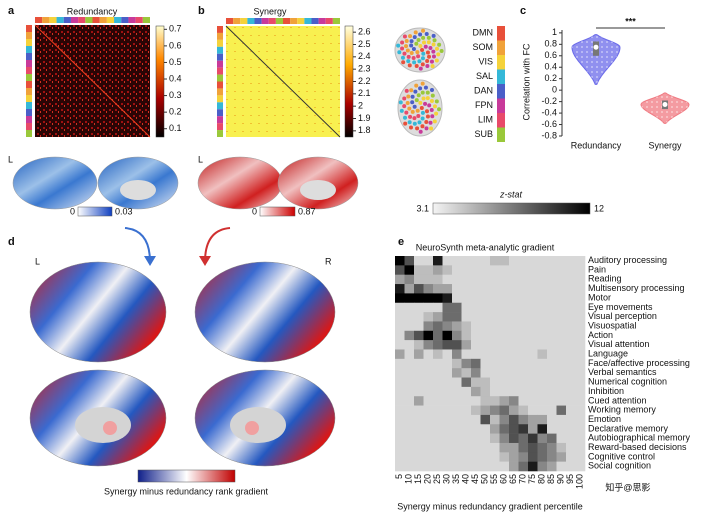 This screenshot has height=517, width=720. I want to click on y-tick-label: 0.2, so click(550, 78).